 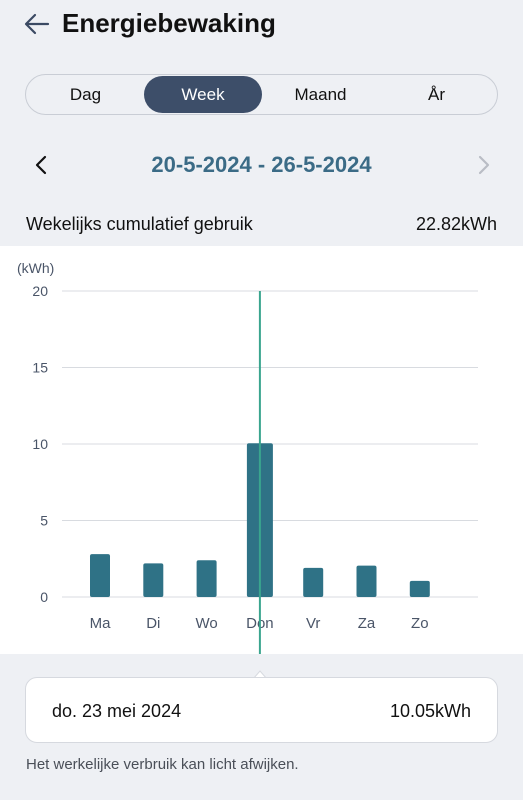 What do you see at coordinates (483, 165) in the screenshot?
I see `chevron-right-icon` at bounding box center [483, 165].